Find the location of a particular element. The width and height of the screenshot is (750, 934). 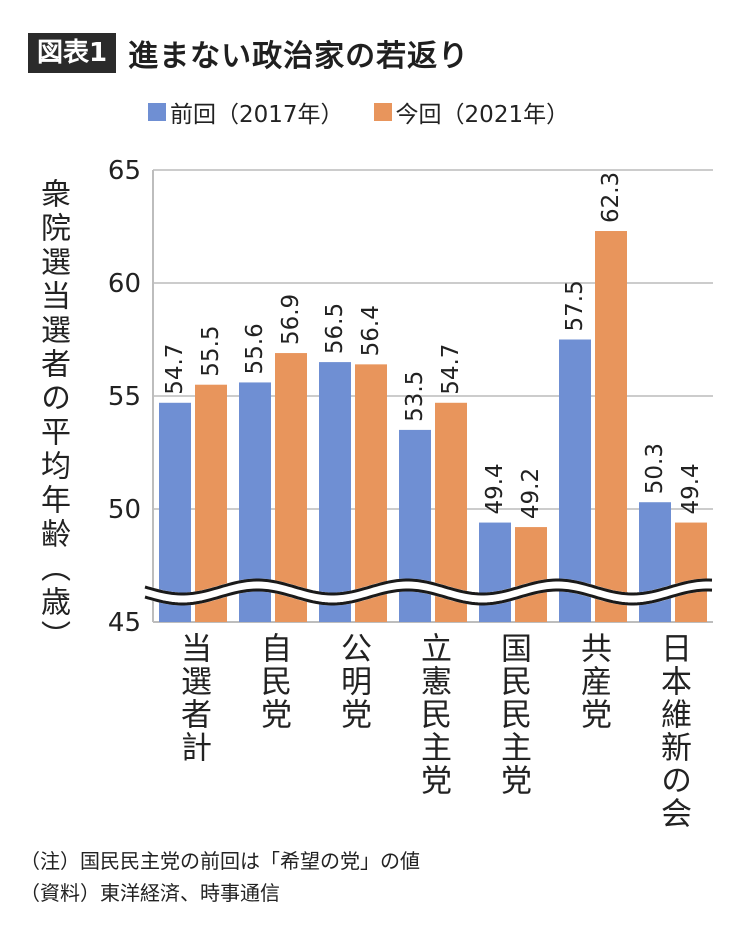

footnotes: （注）国民民主党の前回は「希望の党」の値 （資料）東洋経済、時事通信 is located at coordinates (220, 877).